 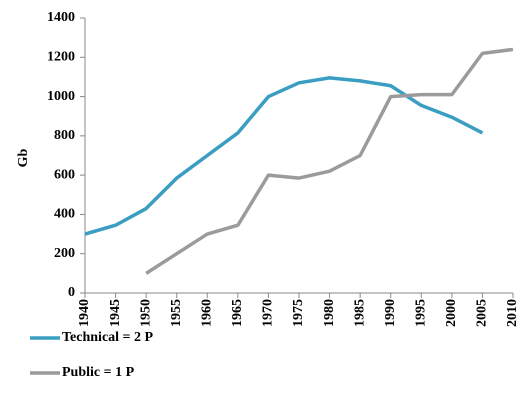 What do you see at coordinates (390, 313) in the screenshot?
I see `x-tick-label: 1990` at bounding box center [390, 313].